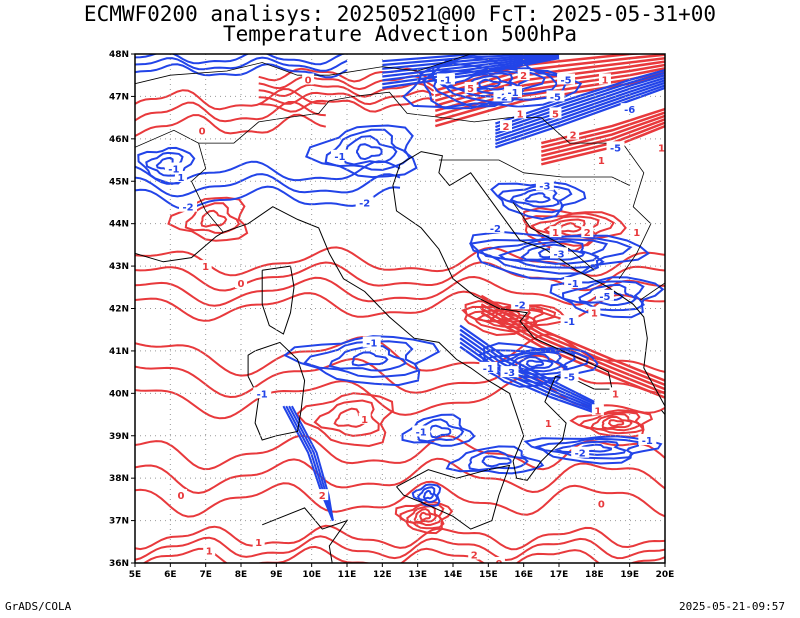 Image resolution: width=800 pixels, height=618 pixels. What do you see at coordinates (347, 575) in the screenshot?
I see `x-tick-label: 11E` at bounding box center [347, 575].